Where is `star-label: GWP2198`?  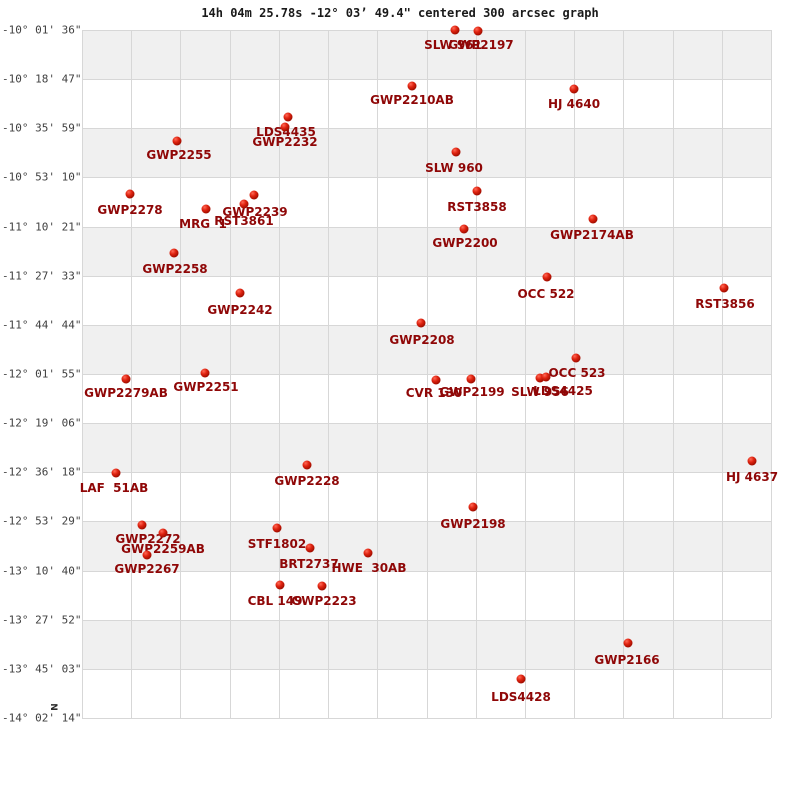 star-label: GWP2198 is located at coordinates (473, 524).